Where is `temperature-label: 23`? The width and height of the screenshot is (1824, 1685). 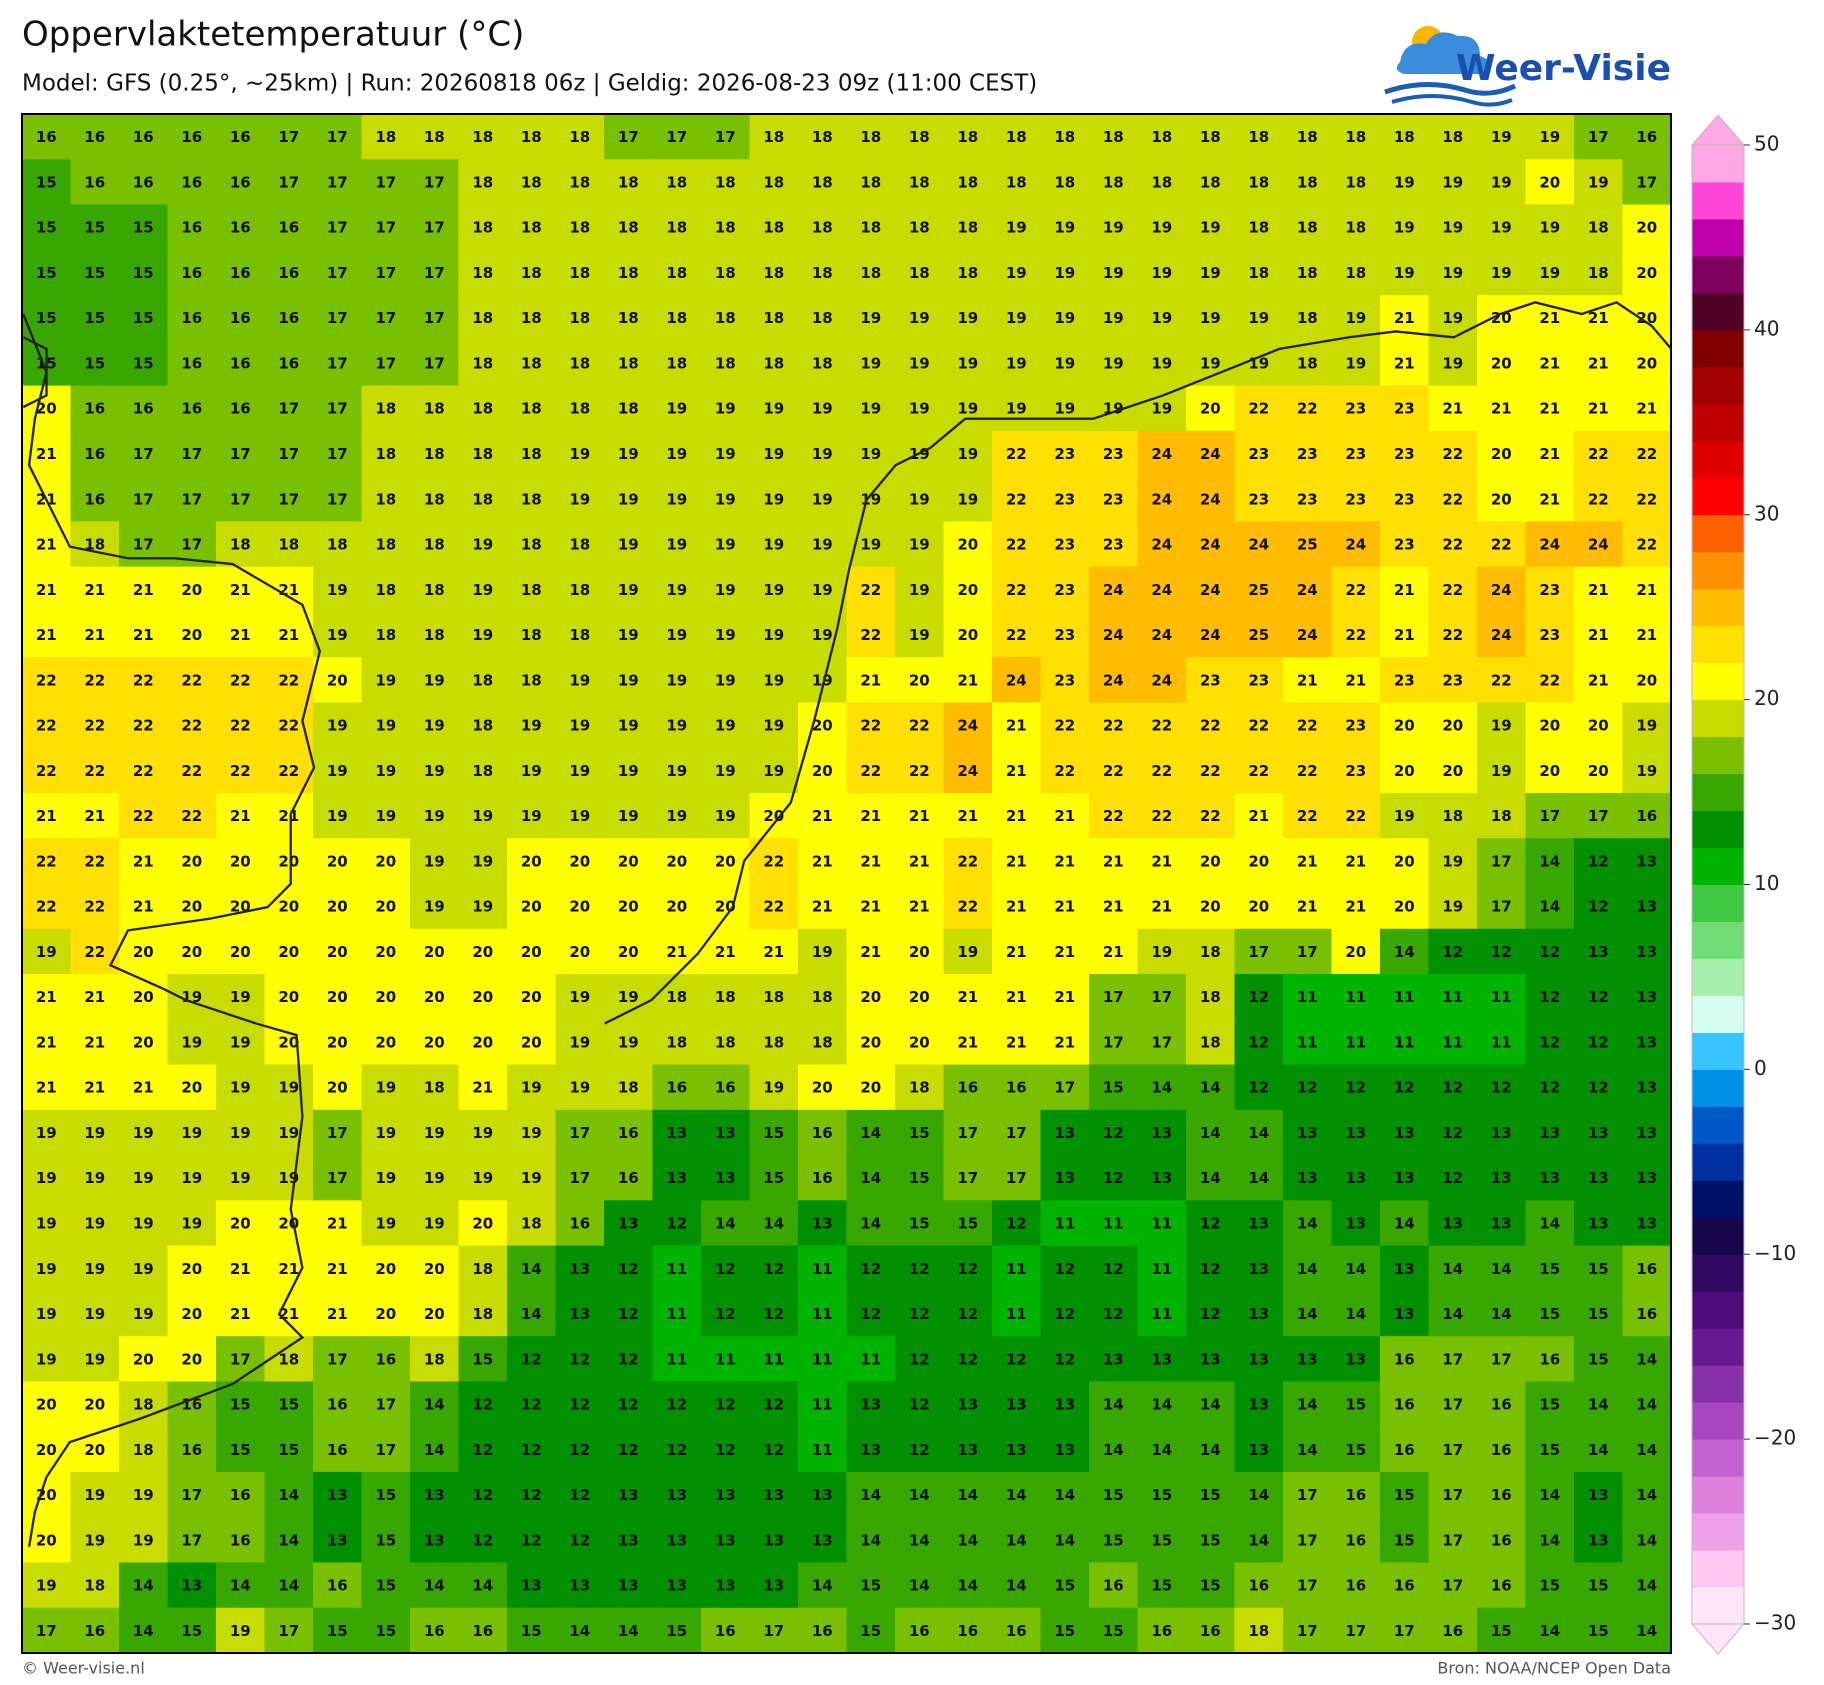
temperature-label: 23 is located at coordinates (1549, 590).